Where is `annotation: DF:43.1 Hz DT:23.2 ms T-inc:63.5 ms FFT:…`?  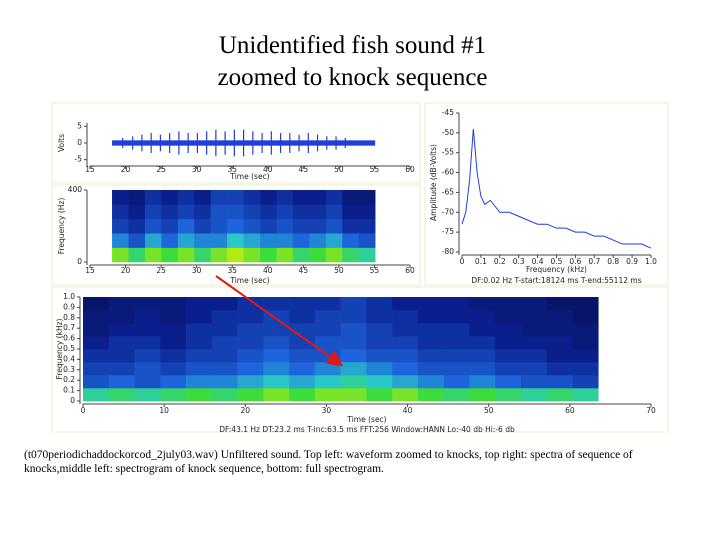
annotation: DF:43.1 Hz DT:23.2 ms T-inc:63.5 ms FFT:… is located at coordinates (367, 429).